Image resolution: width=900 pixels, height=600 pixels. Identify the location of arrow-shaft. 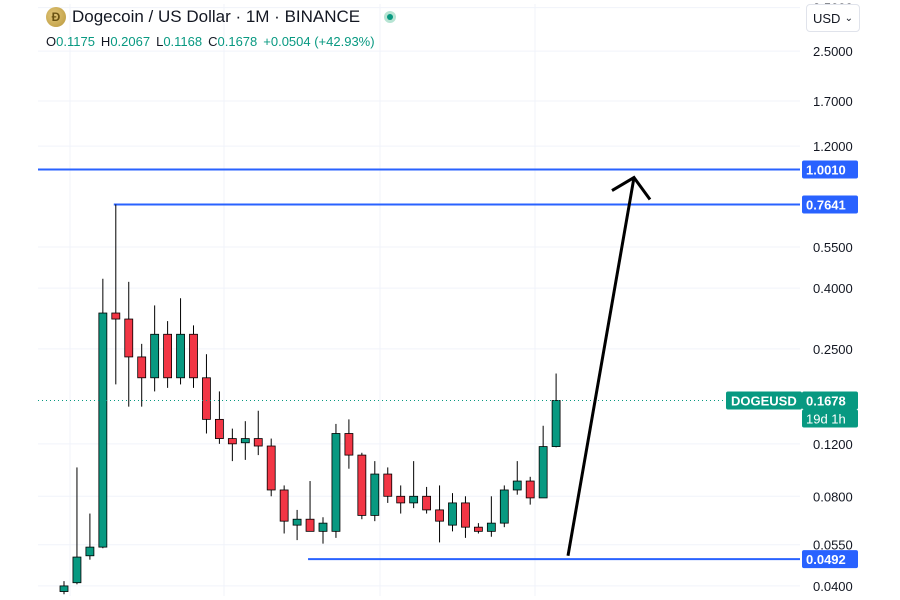
(601, 367).